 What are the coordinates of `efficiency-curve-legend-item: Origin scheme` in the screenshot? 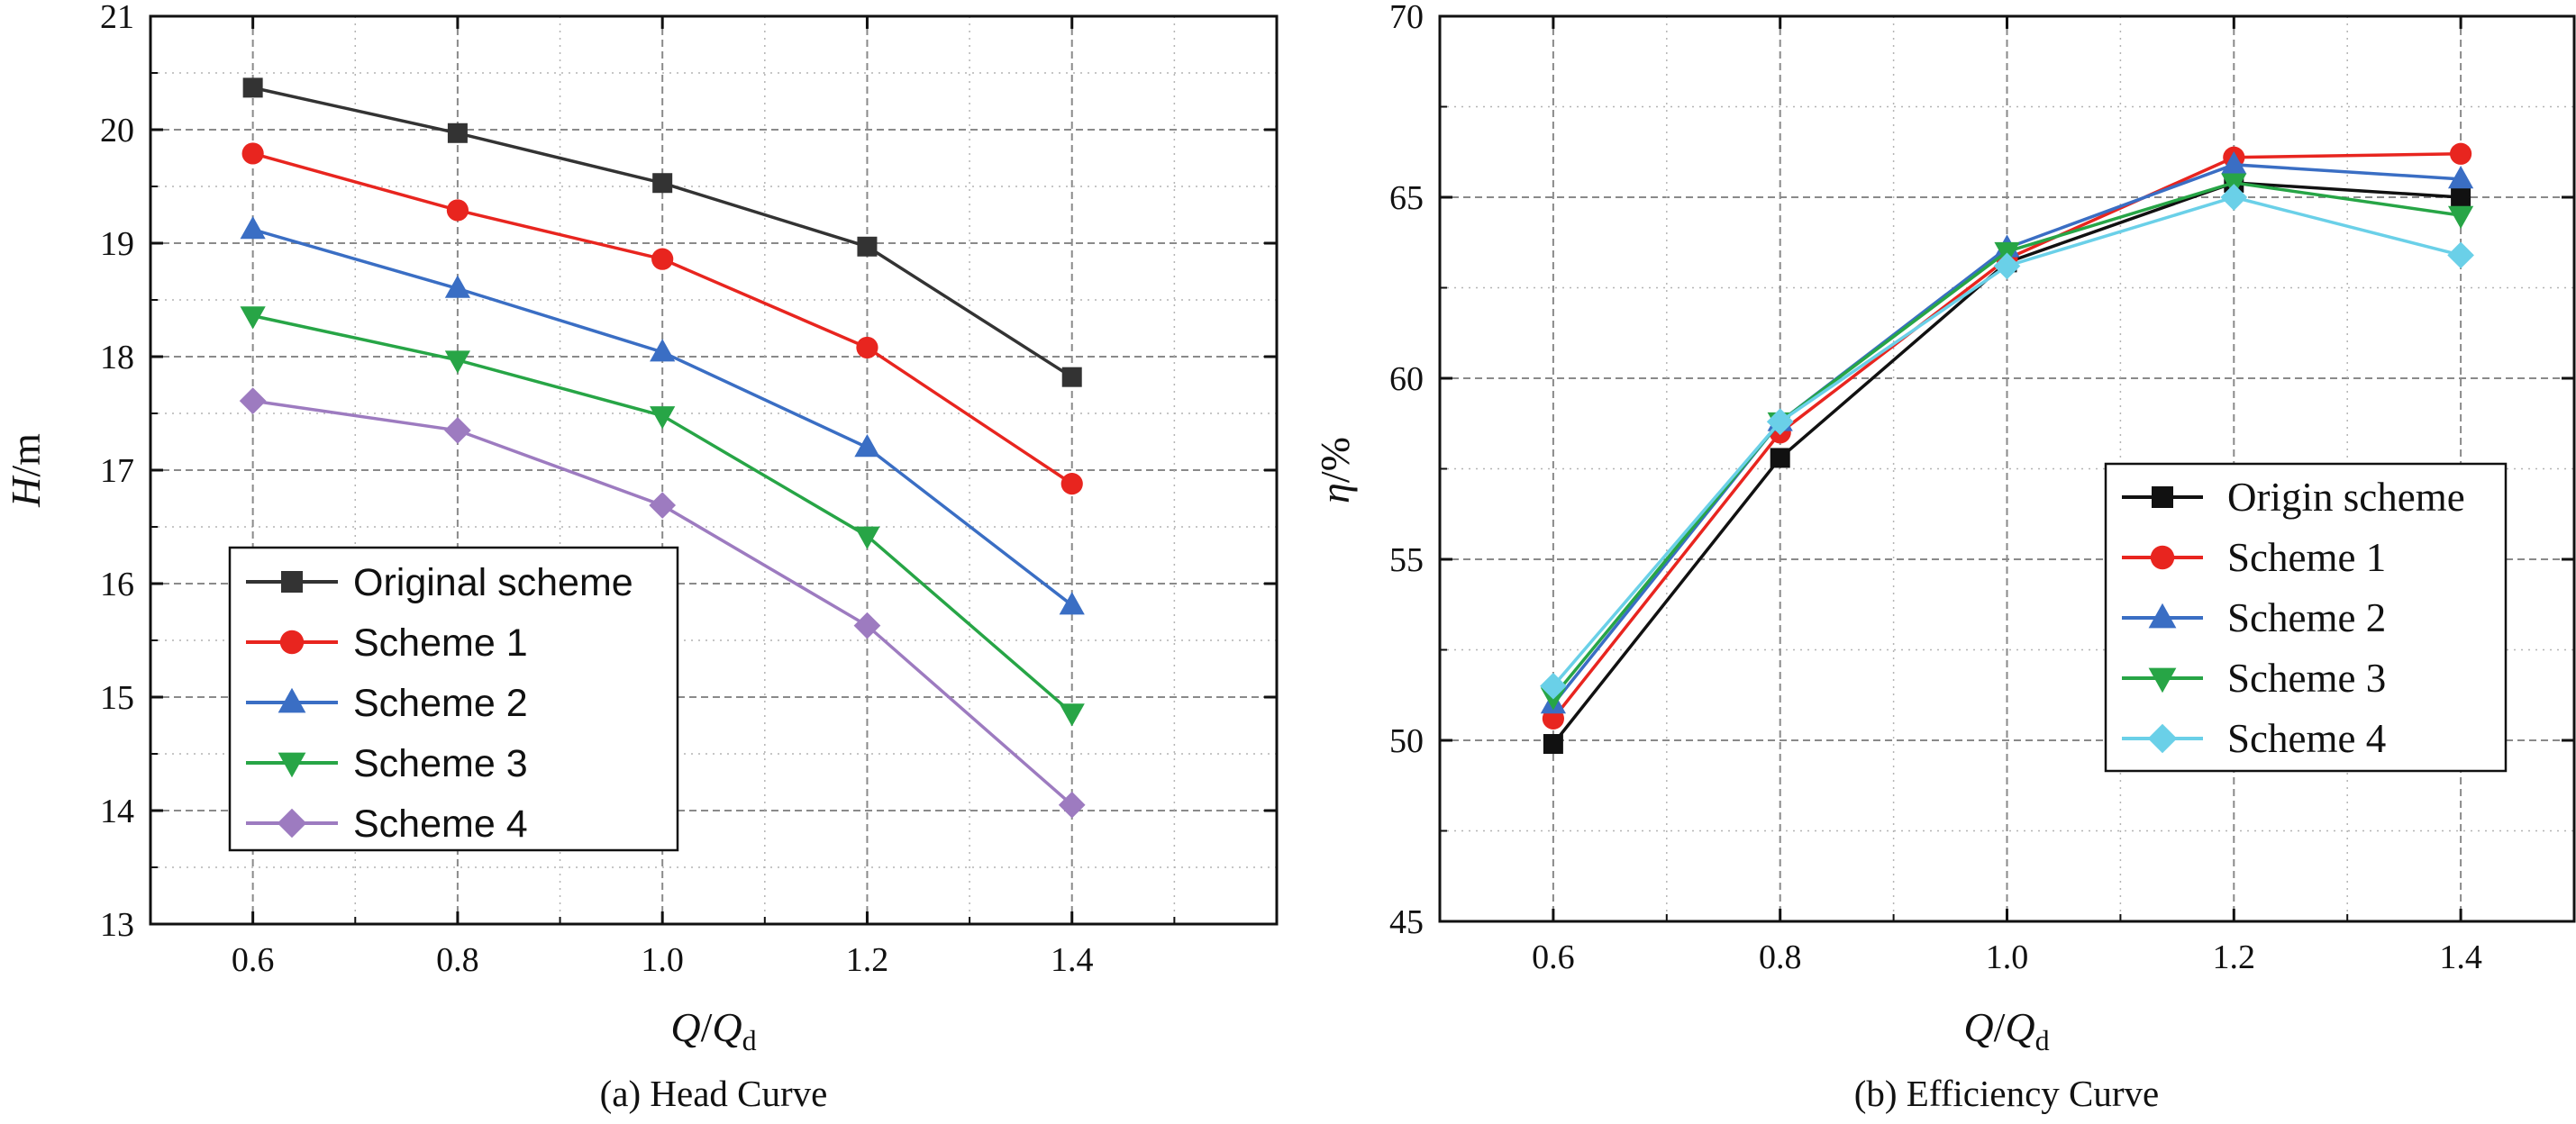 It's located at (2293, 498).